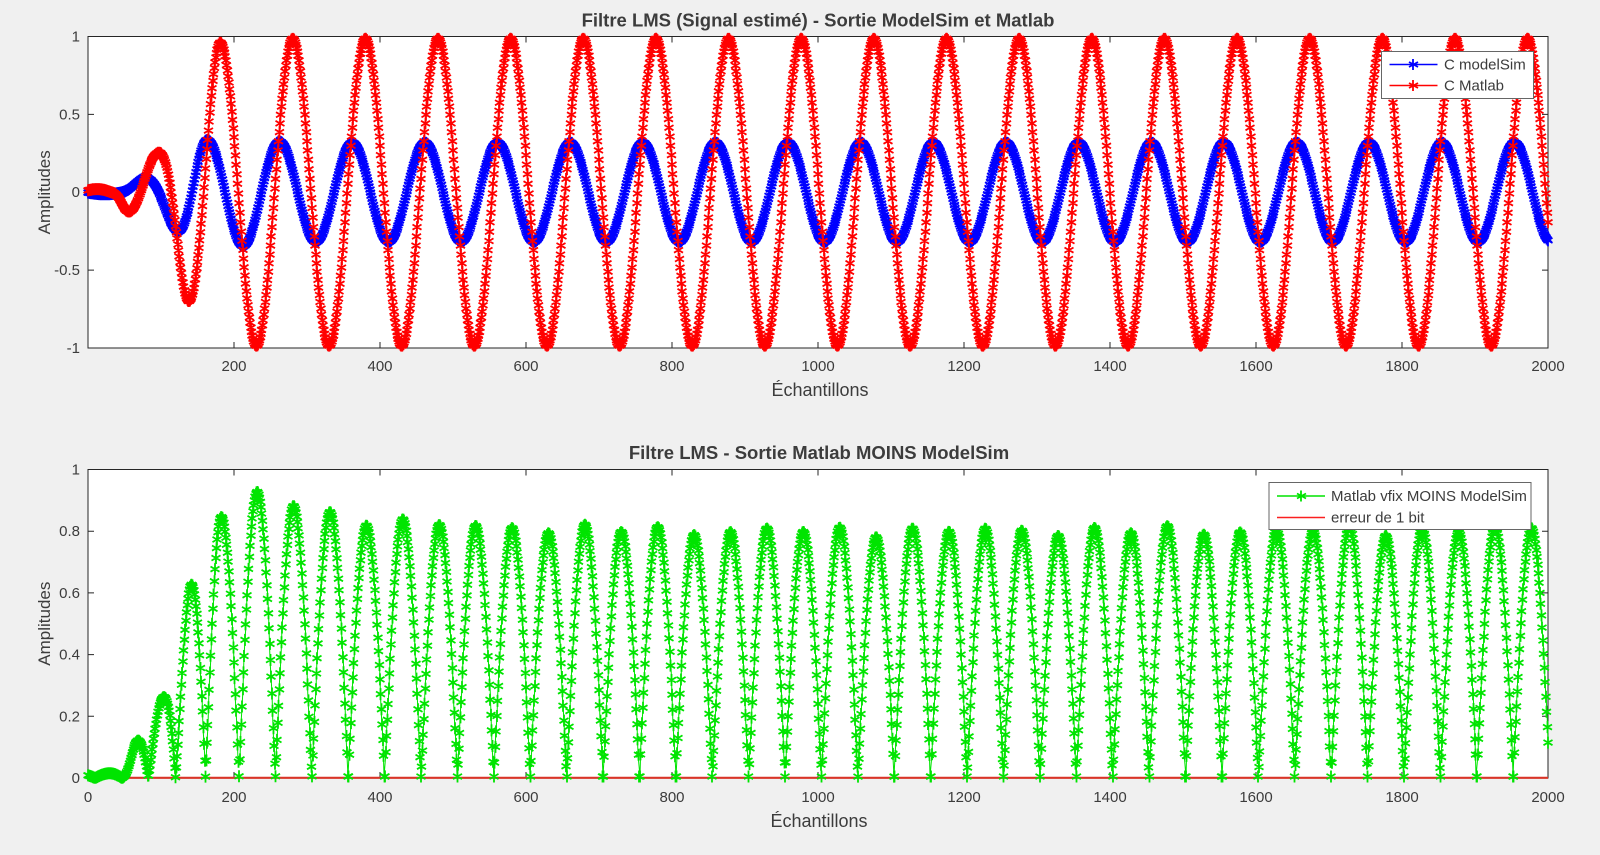  I want to click on svg-text: 0.2, so click(69, 716).